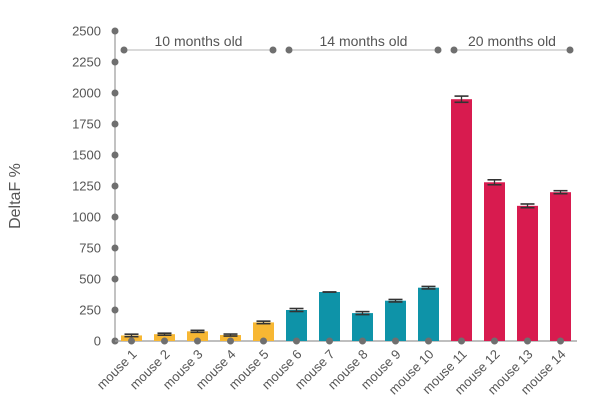  Describe the element at coordinates (86, 186) in the screenshot. I see `y-tick-label: 1250` at that location.